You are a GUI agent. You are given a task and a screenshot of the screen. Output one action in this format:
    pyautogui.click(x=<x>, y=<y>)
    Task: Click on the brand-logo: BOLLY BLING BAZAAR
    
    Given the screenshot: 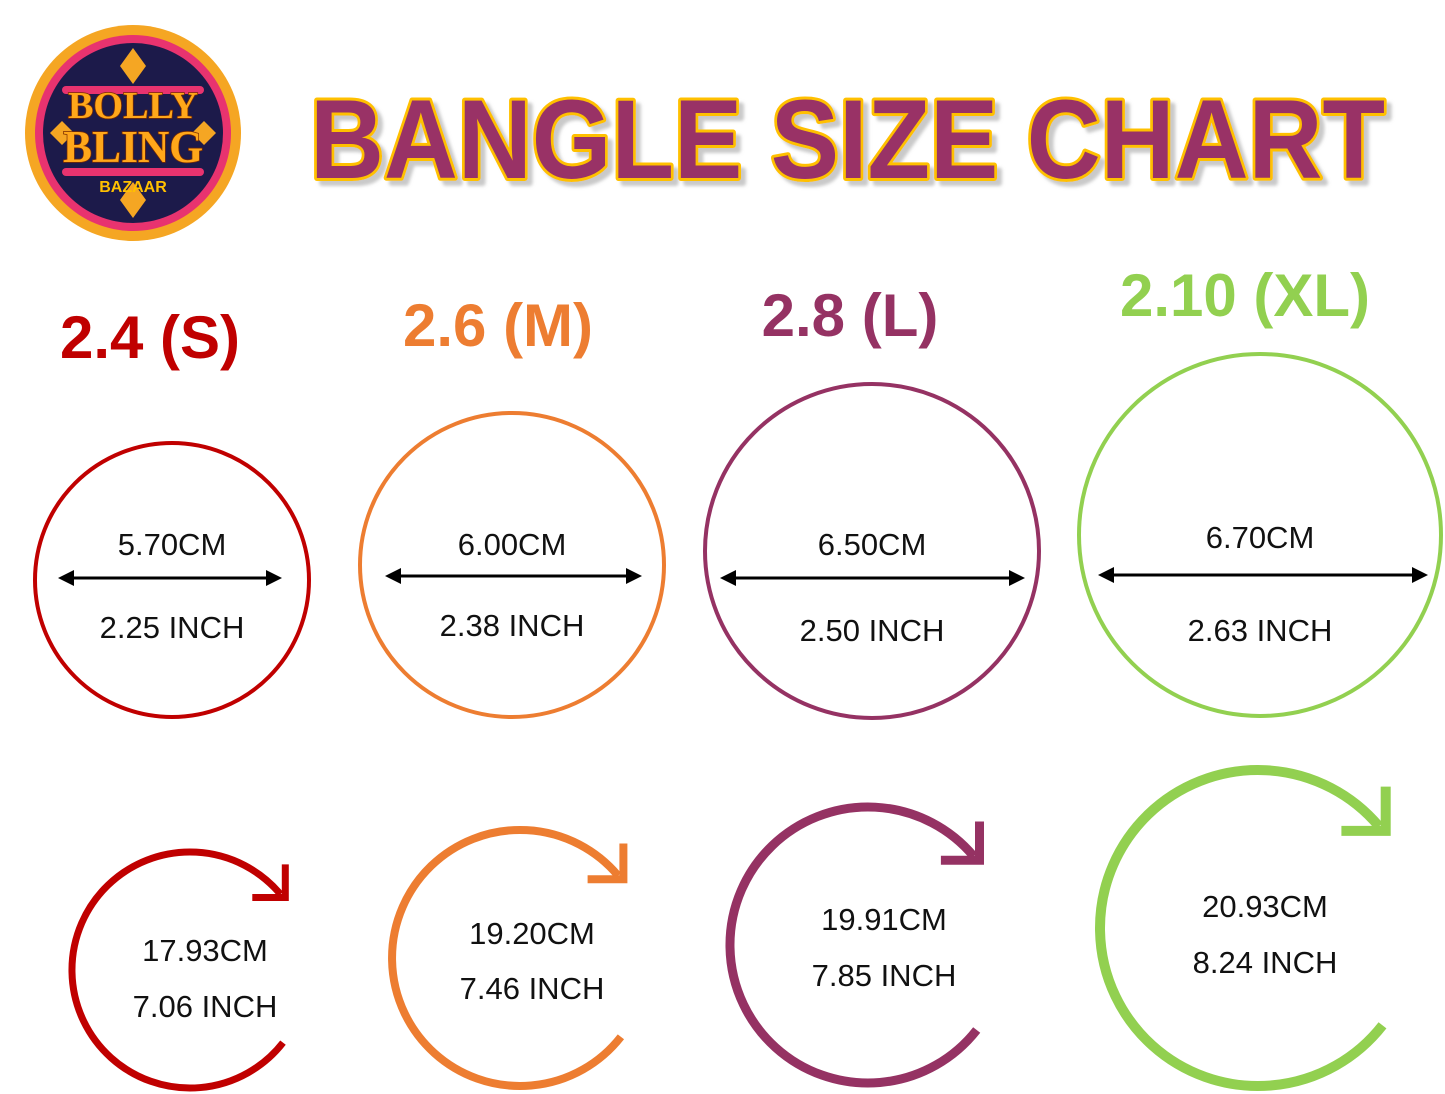 What is the action you would take?
    pyautogui.click(x=133, y=133)
    